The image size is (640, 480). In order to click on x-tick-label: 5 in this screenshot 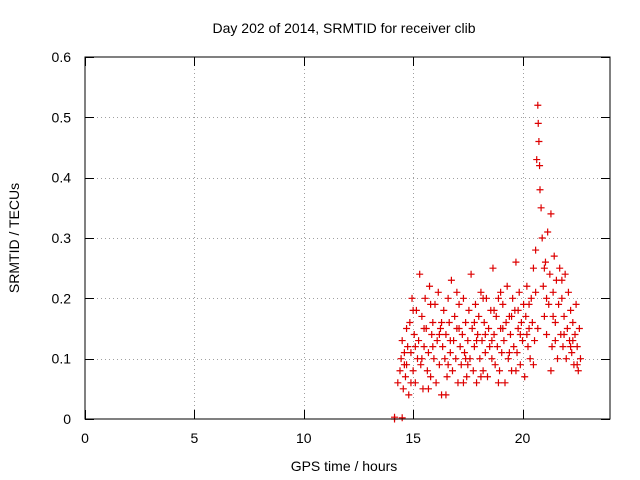, I will do `click(194, 438)`.